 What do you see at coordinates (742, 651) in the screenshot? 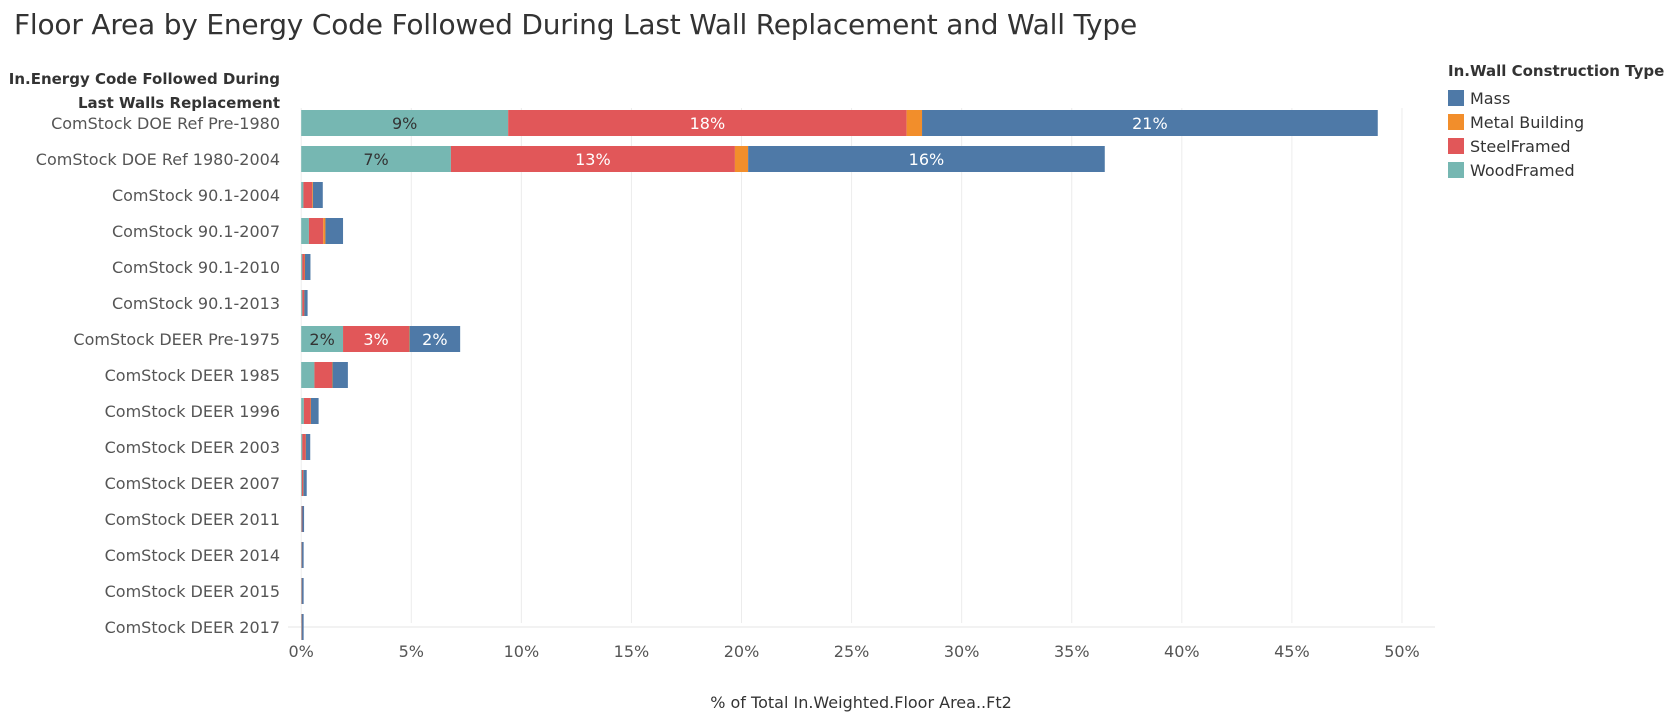
I see `x-tick-label: 20%` at bounding box center [742, 651].